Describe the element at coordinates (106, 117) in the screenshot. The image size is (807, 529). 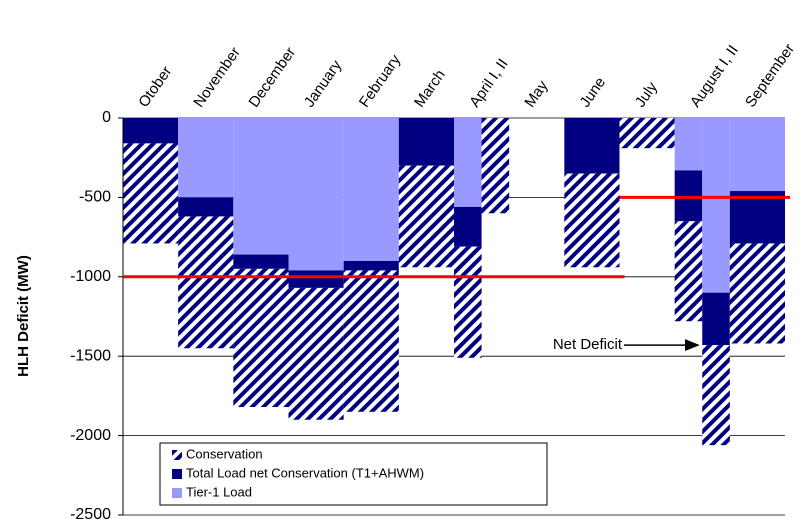
I see `y-tick-label: 0` at that location.